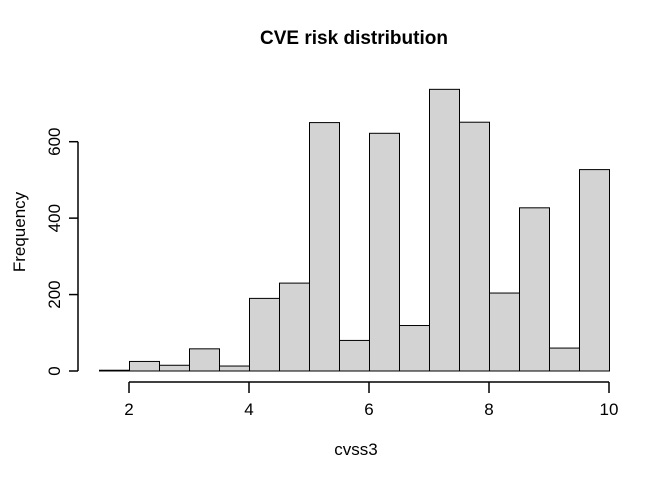  What do you see at coordinates (368, 409) in the screenshot?
I see `x-tick-label: 6` at bounding box center [368, 409].